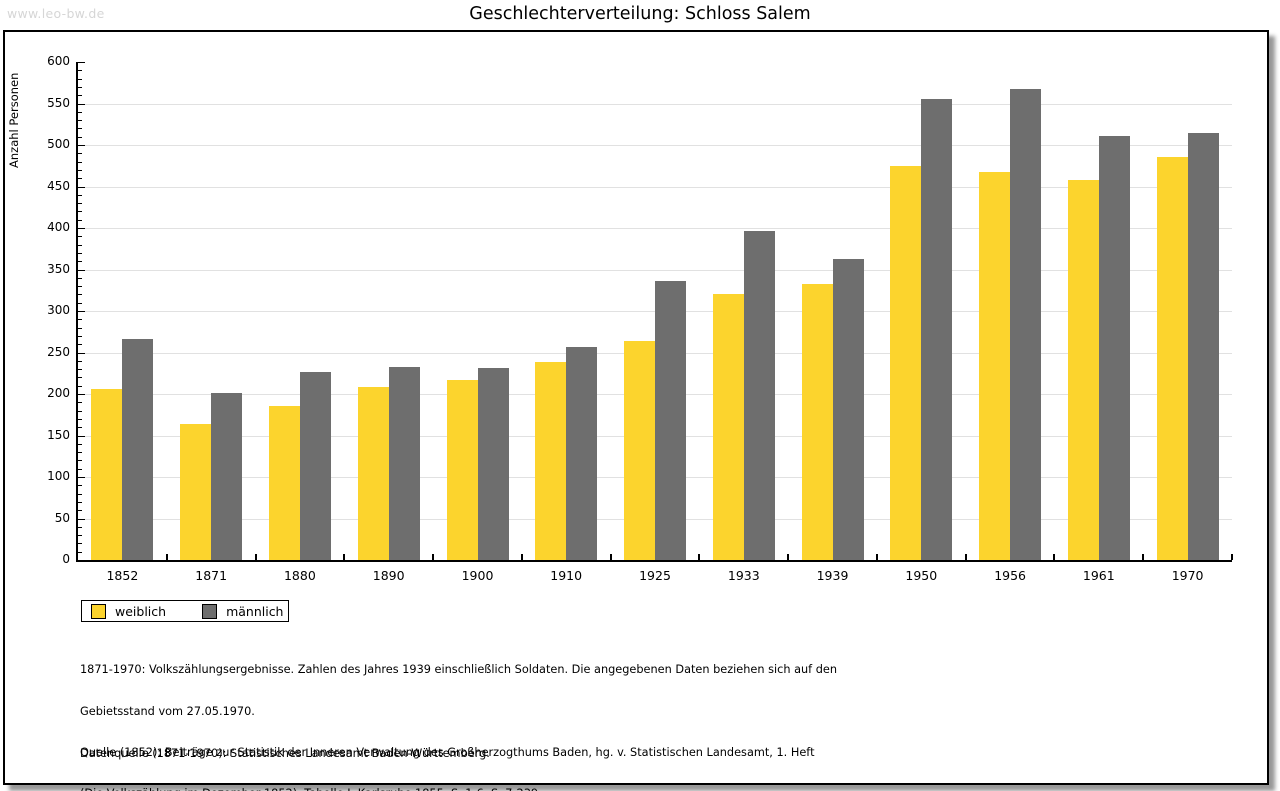  What do you see at coordinates (493, 464) in the screenshot?
I see `bar-männlich-1900` at bounding box center [493, 464].